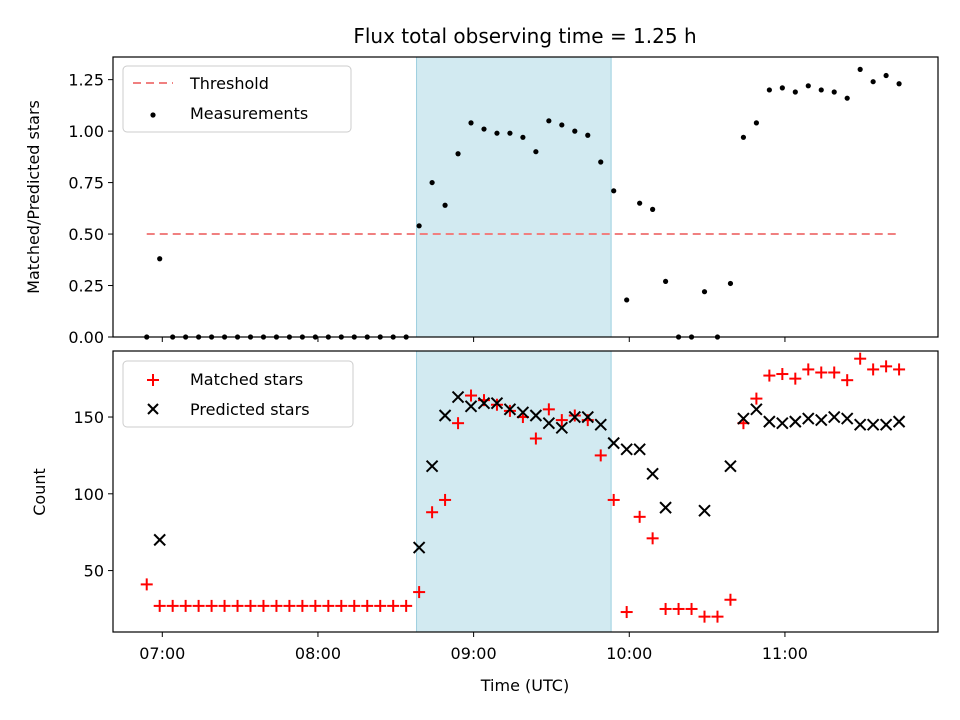 The width and height of the screenshot is (960, 720). I want to click on x-tick-label: 10:00, so click(629, 653).